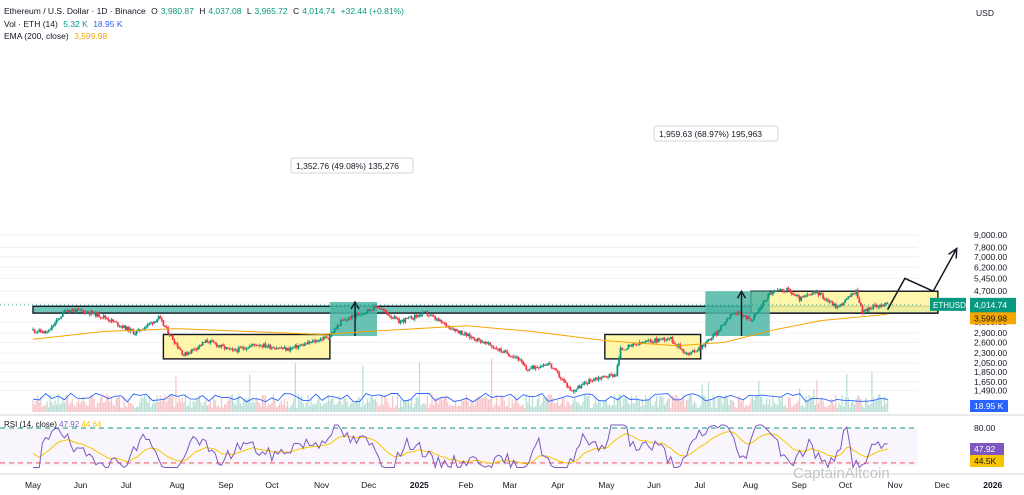 The image size is (1024, 495). I want to click on ema-price-tag, so click(993, 318).